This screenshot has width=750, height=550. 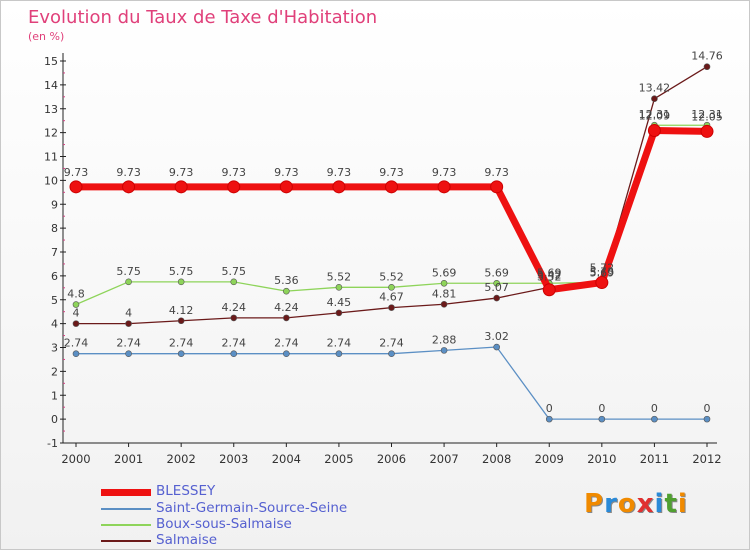 What do you see at coordinates (54, 228) in the screenshot?
I see `y-tick-label: 8` at bounding box center [54, 228].